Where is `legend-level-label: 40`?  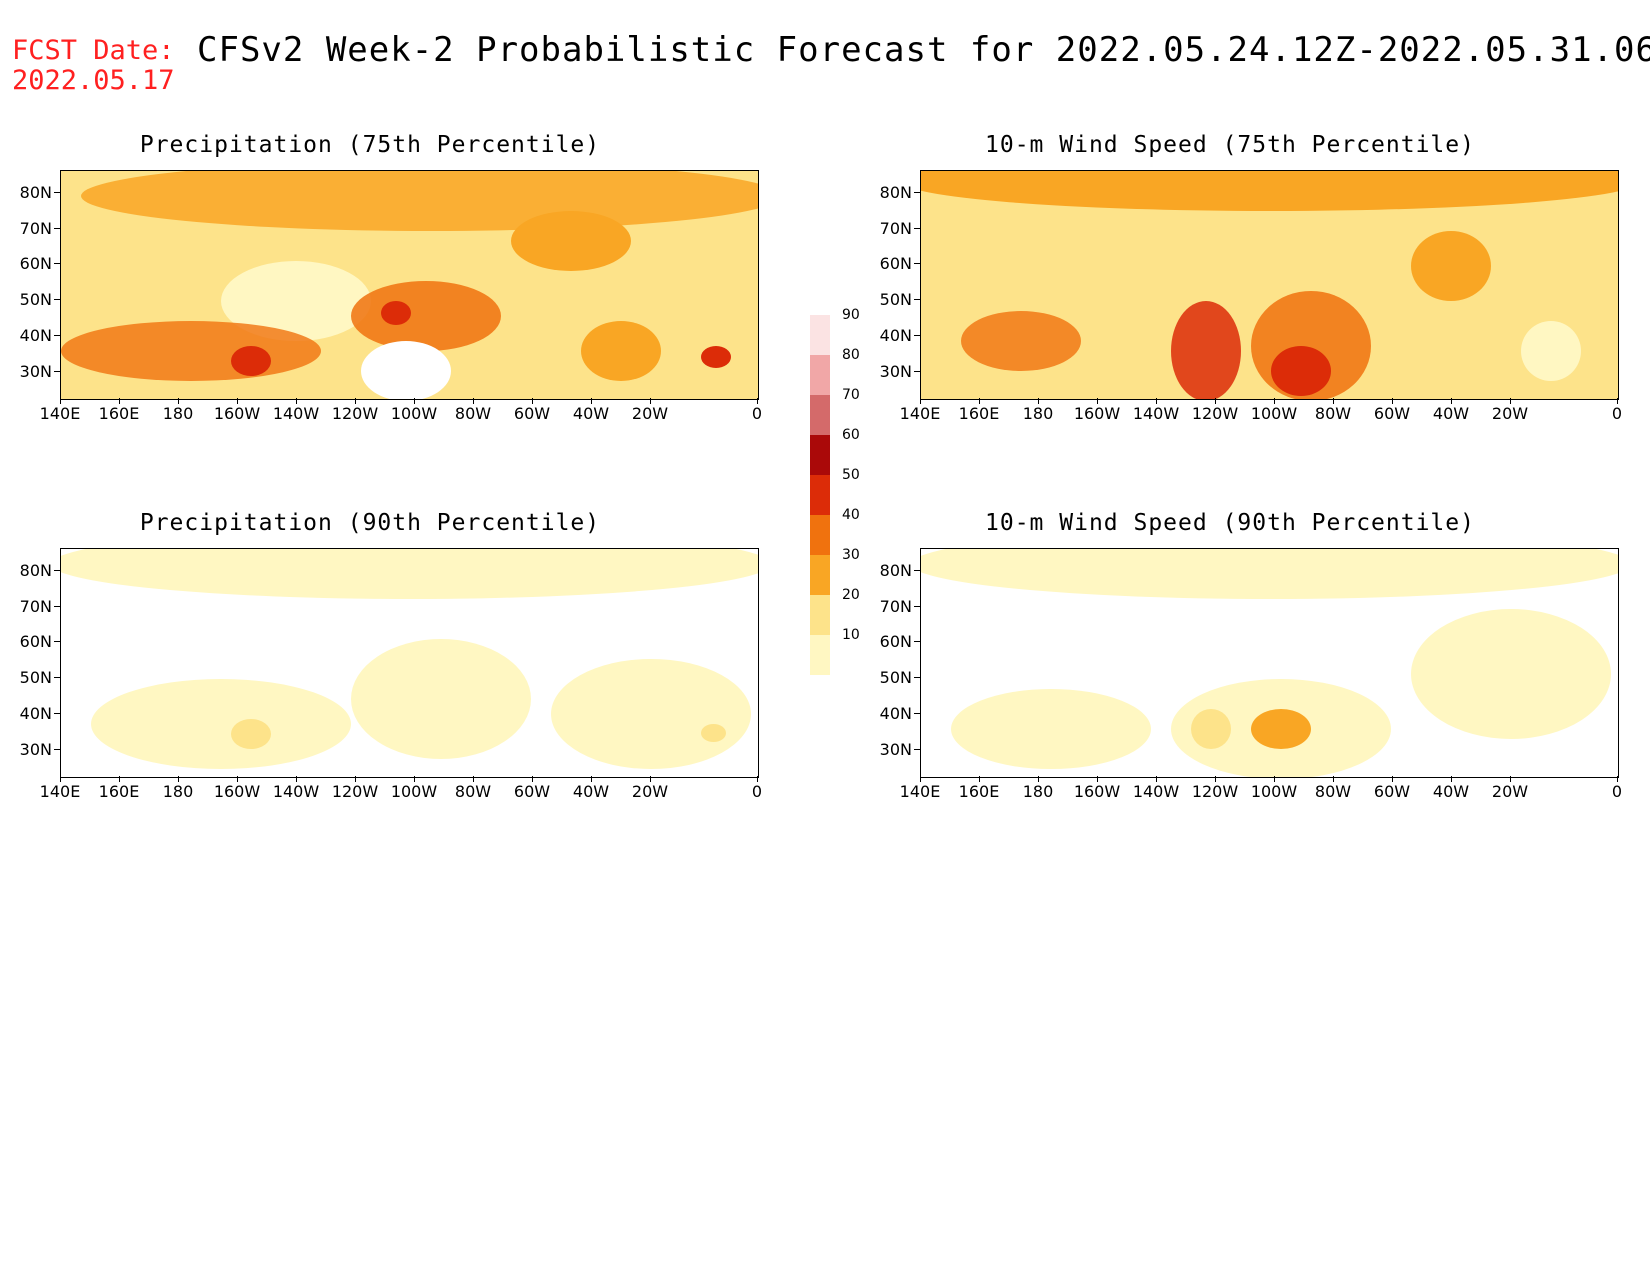 legend-level-label: 40 is located at coordinates (851, 515).